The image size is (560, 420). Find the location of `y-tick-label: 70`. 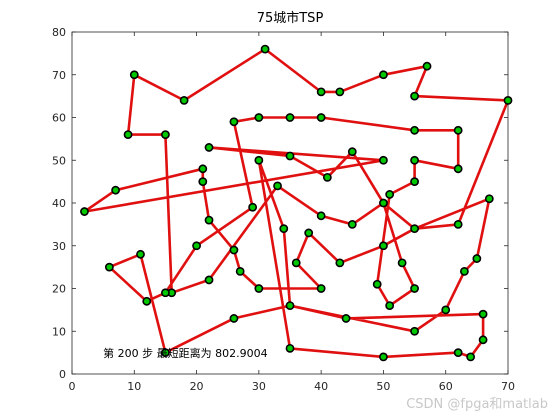

y-tick-label: 70 is located at coordinates (59, 75).